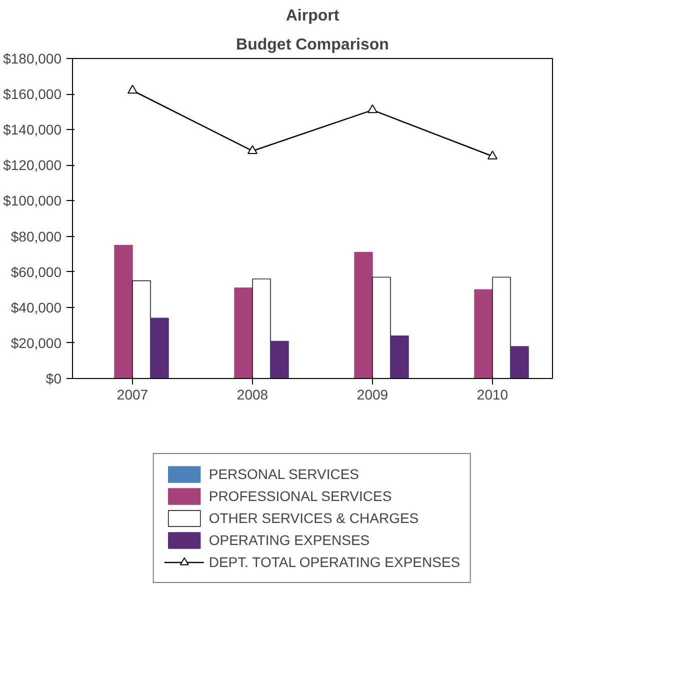 This screenshot has height=689, width=699. I want to click on y-tick-label: $140,000, so click(32, 130).